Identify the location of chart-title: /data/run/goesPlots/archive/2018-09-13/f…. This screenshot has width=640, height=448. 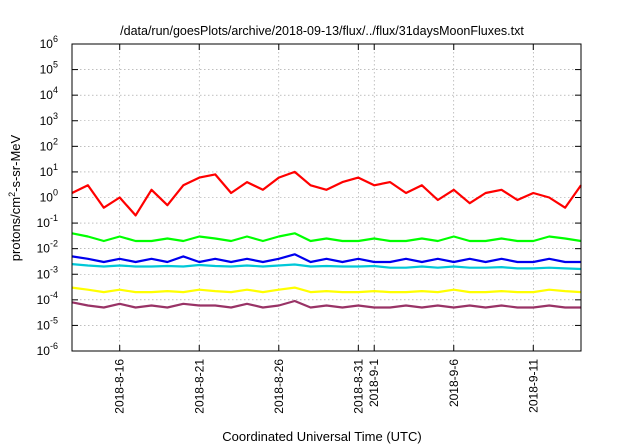
(322, 31).